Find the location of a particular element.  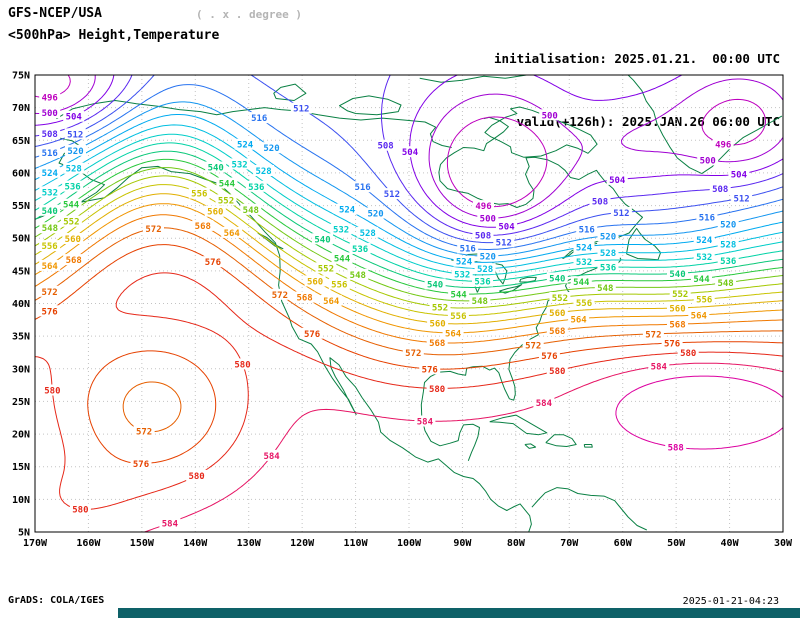

x-axis-label: 130W is located at coordinates (249, 543).